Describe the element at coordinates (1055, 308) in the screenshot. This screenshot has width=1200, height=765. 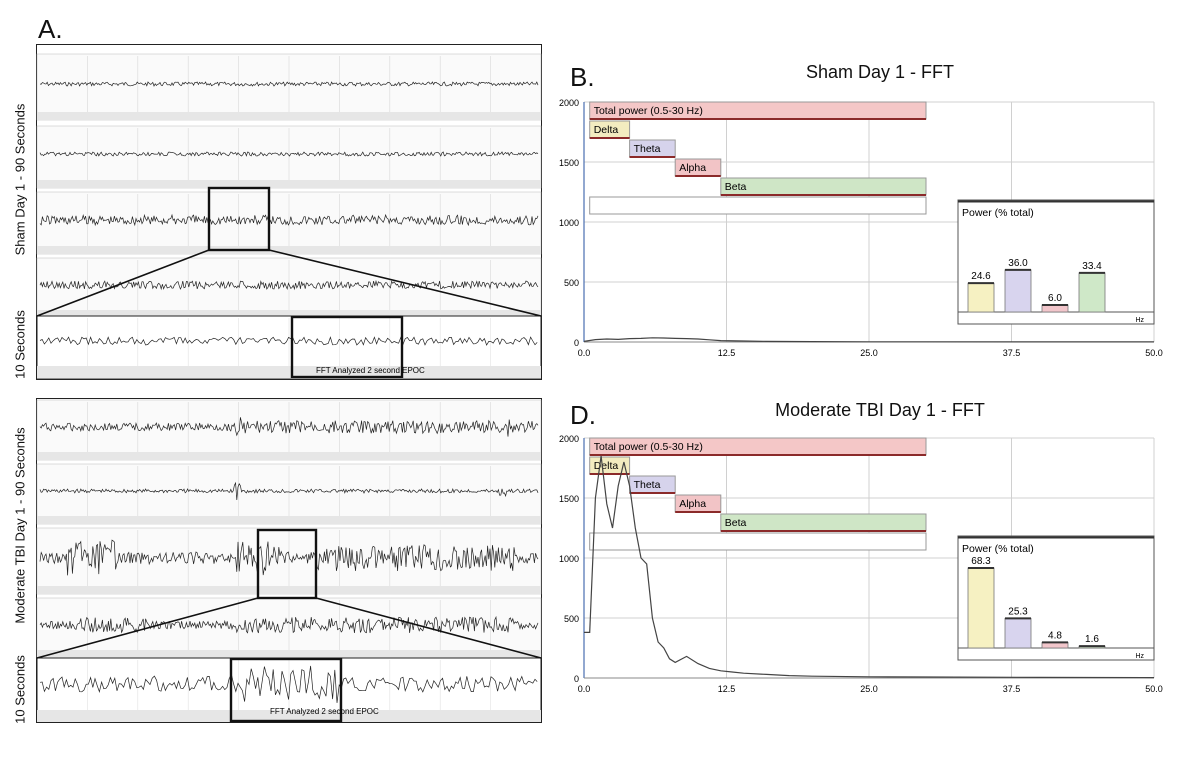
I see `inset-bar-alpha` at that location.